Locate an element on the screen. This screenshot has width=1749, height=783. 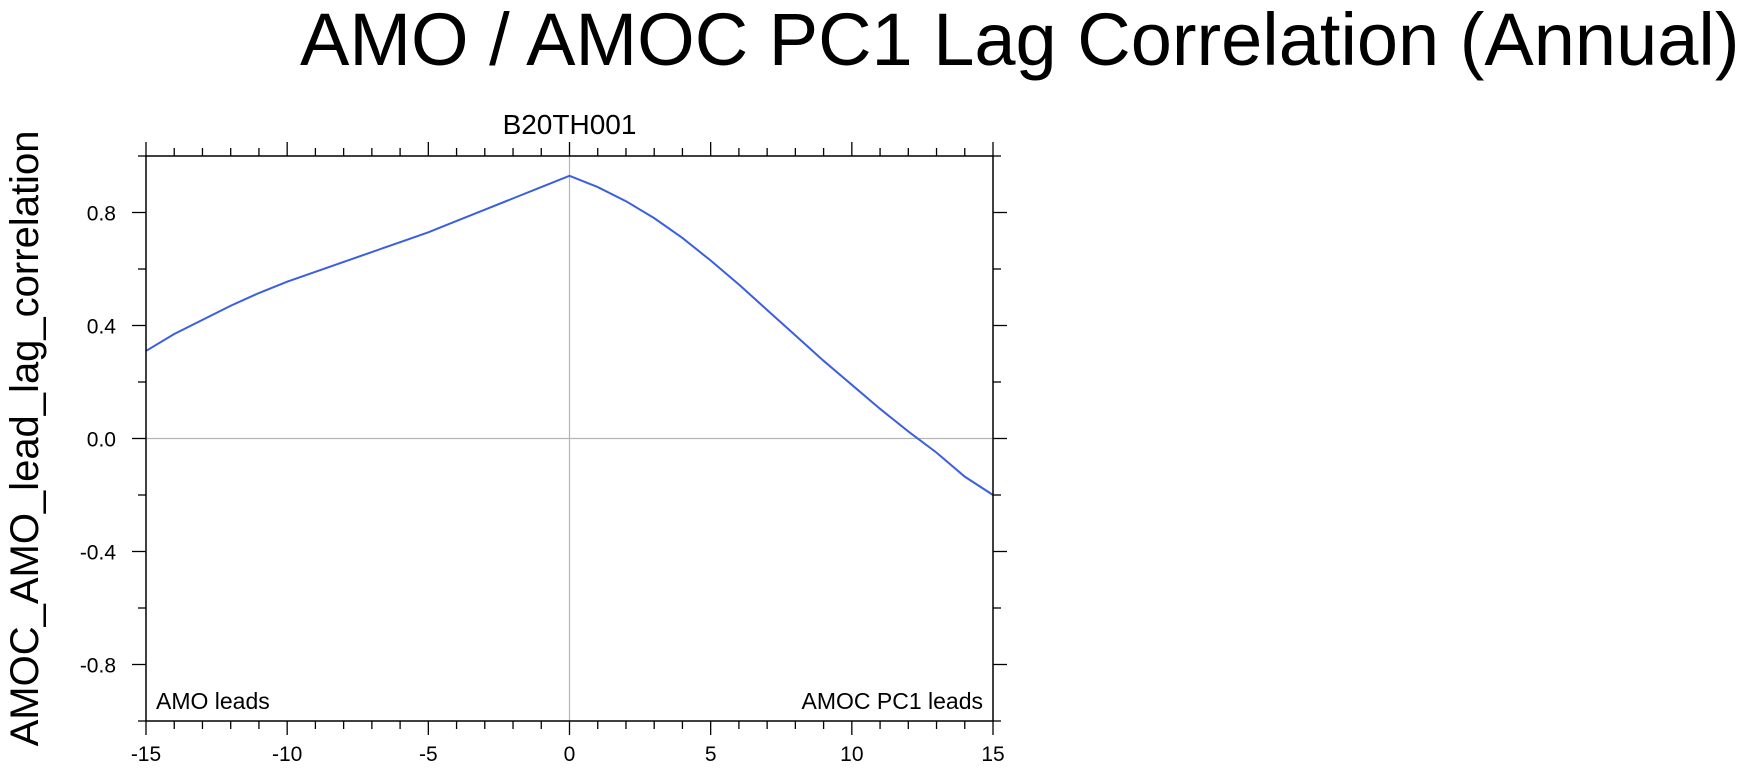
y-axis-label: AMOC_AMO_lead_lag_correlation is located at coordinates (25, 439).